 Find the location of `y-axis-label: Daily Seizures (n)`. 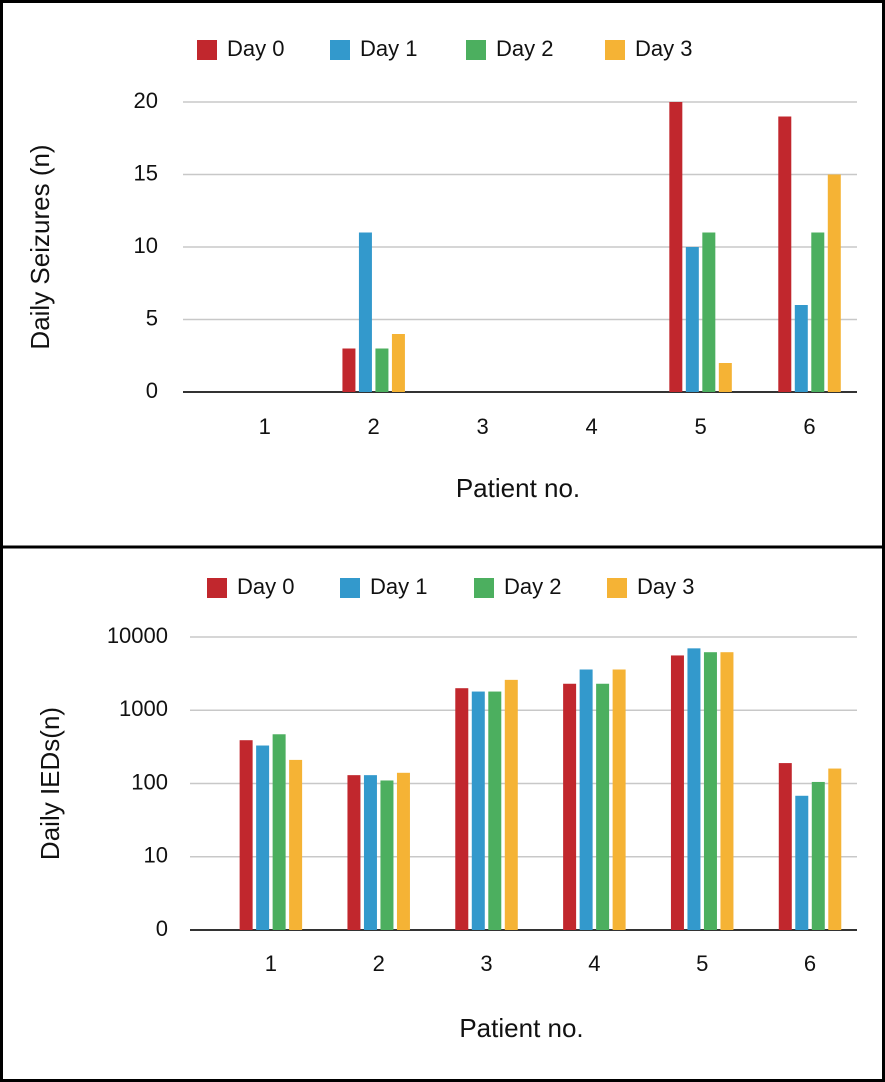

y-axis-label: Daily Seizures (n) is located at coordinates (40, 246).